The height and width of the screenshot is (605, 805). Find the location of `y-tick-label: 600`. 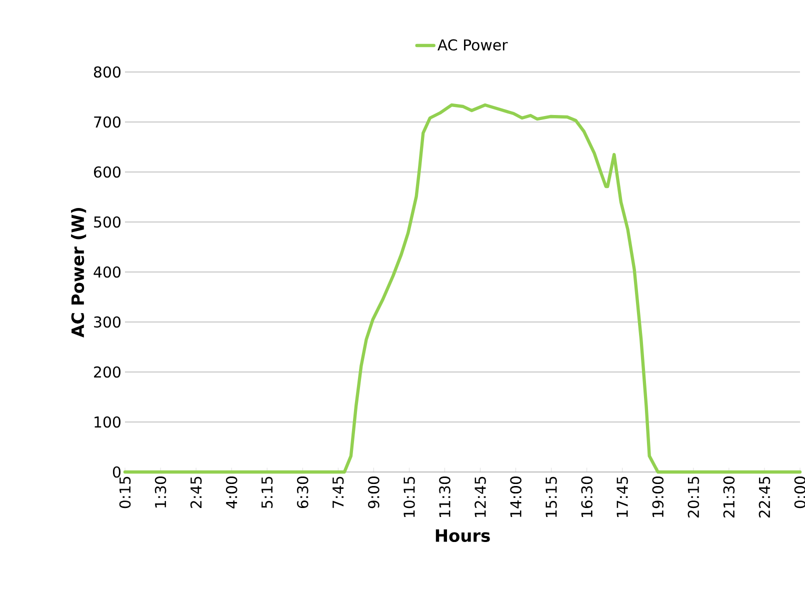

y-tick-label: 600 is located at coordinates (107, 172).